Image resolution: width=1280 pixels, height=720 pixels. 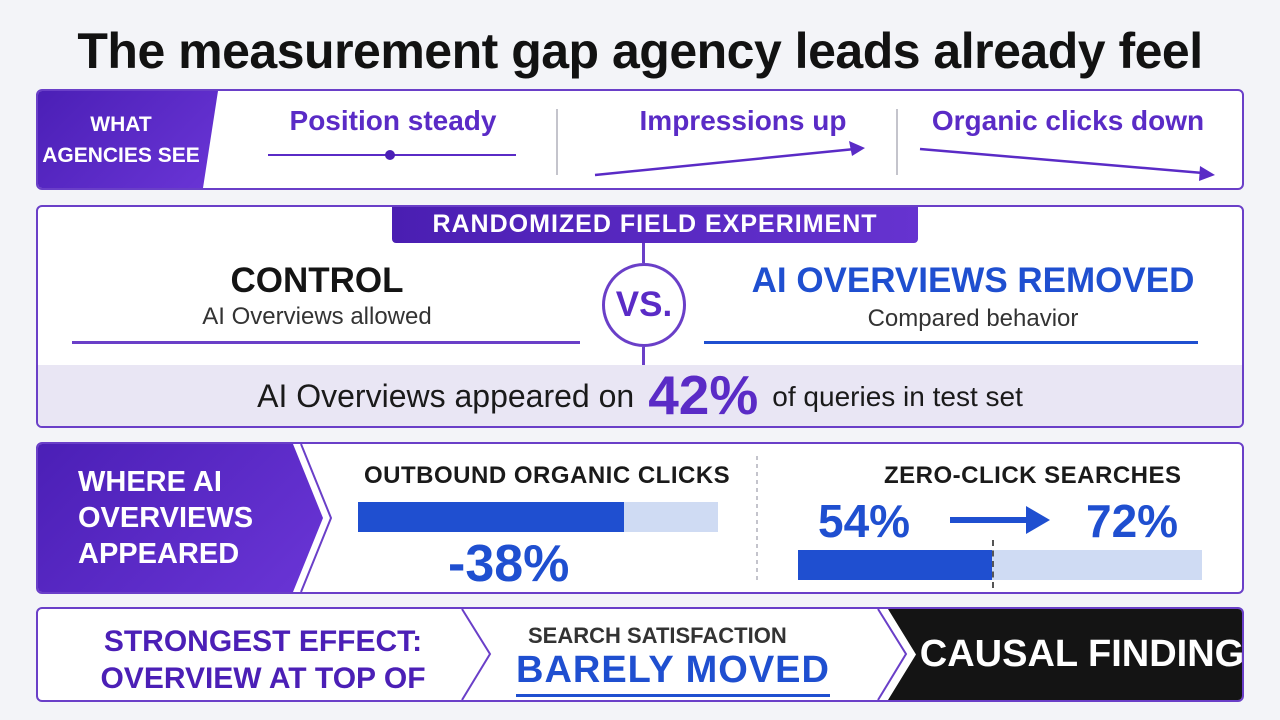 I want to click on experiment-badge: RANDOMIZED FIELD EXPERIMENT, so click(x=655, y=225).